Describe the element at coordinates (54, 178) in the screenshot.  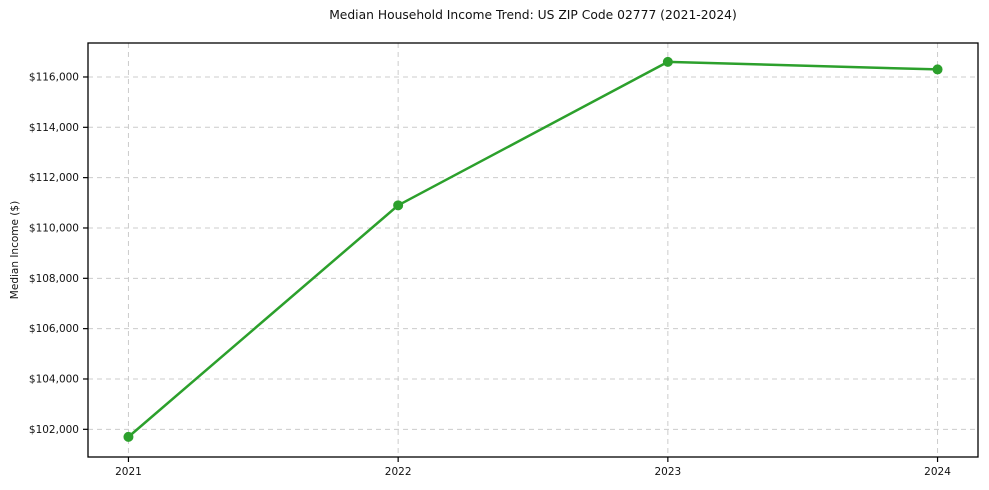
I see `y-tick-label: $112,000` at that location.